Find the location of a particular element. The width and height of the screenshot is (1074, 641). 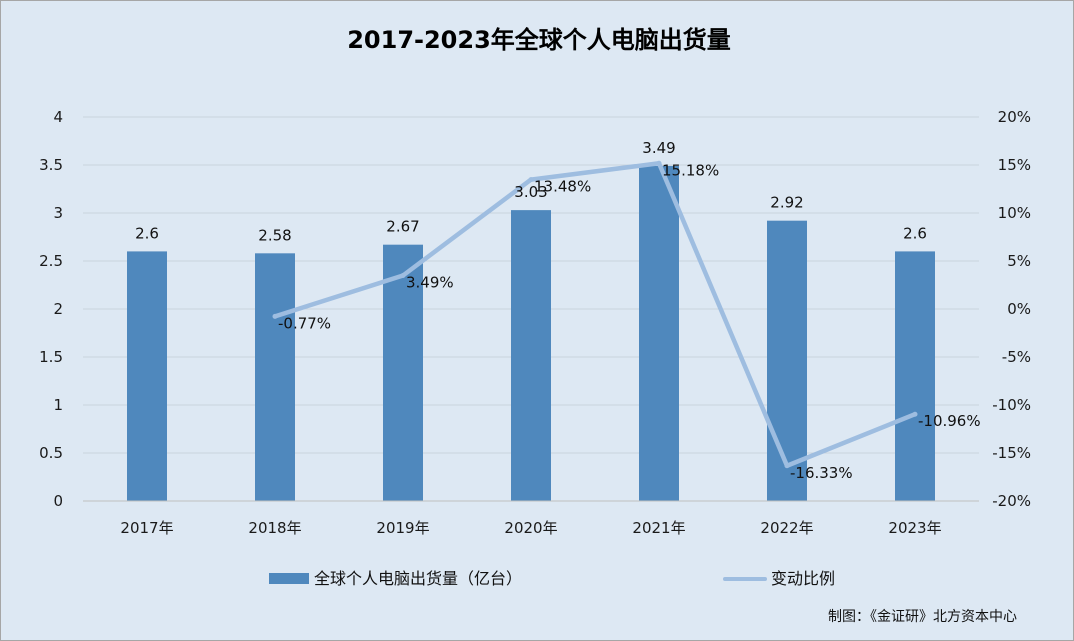

left-axis-tick-label: 2.5 is located at coordinates (51, 261).